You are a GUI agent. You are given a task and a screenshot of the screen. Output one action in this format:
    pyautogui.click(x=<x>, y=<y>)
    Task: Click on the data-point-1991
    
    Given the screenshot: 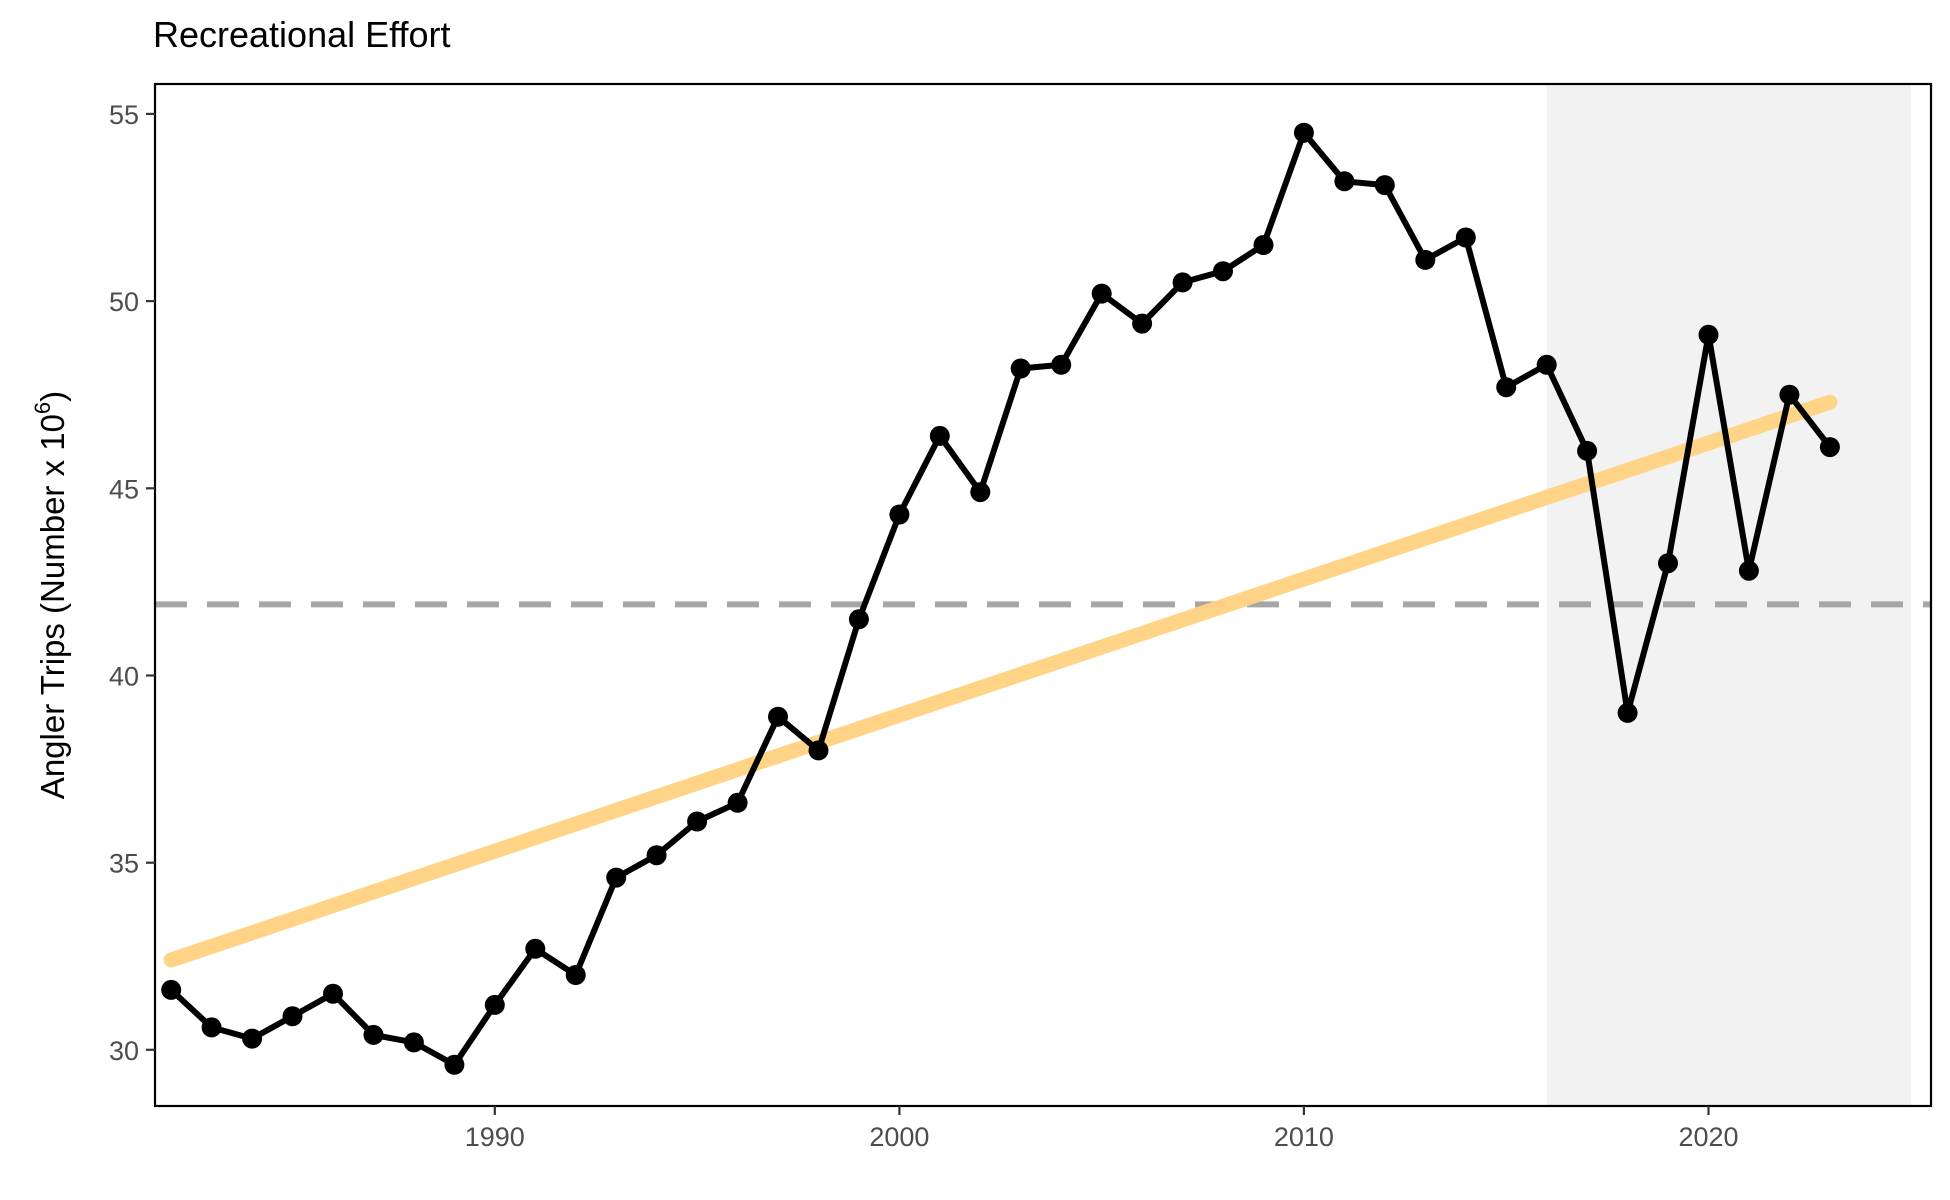 What is the action you would take?
    pyautogui.click(x=535, y=948)
    